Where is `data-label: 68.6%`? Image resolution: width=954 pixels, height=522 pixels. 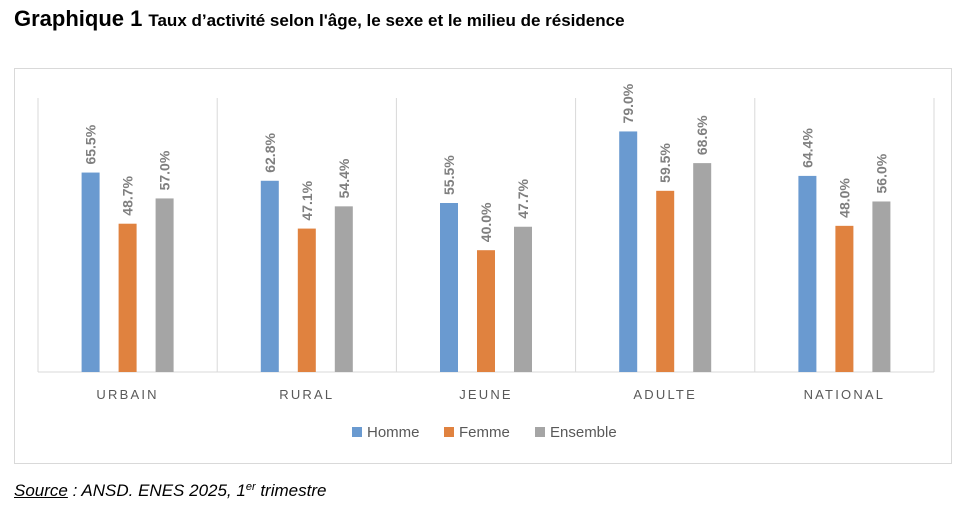 data-label: 68.6% is located at coordinates (702, 135).